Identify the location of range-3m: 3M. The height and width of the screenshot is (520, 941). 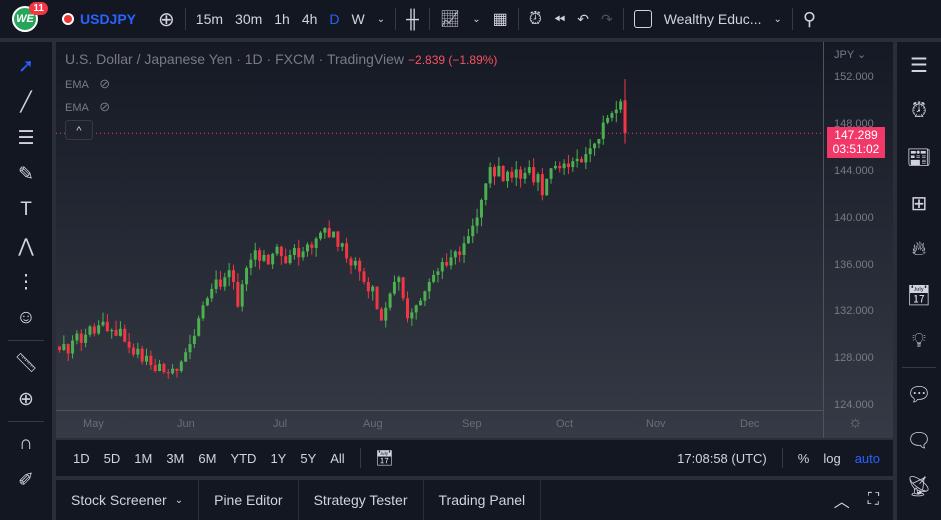
(175, 458).